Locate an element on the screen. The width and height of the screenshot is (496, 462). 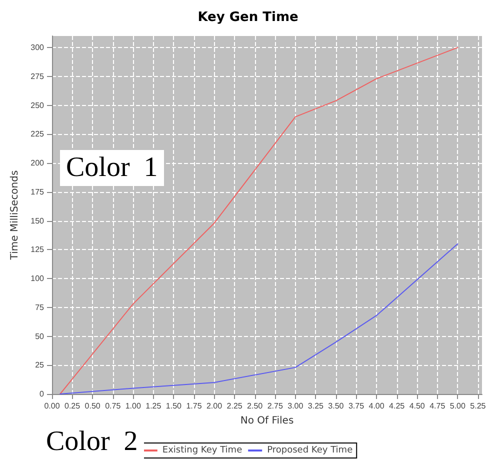
x-tick-label: 5.00 is located at coordinates (458, 406).